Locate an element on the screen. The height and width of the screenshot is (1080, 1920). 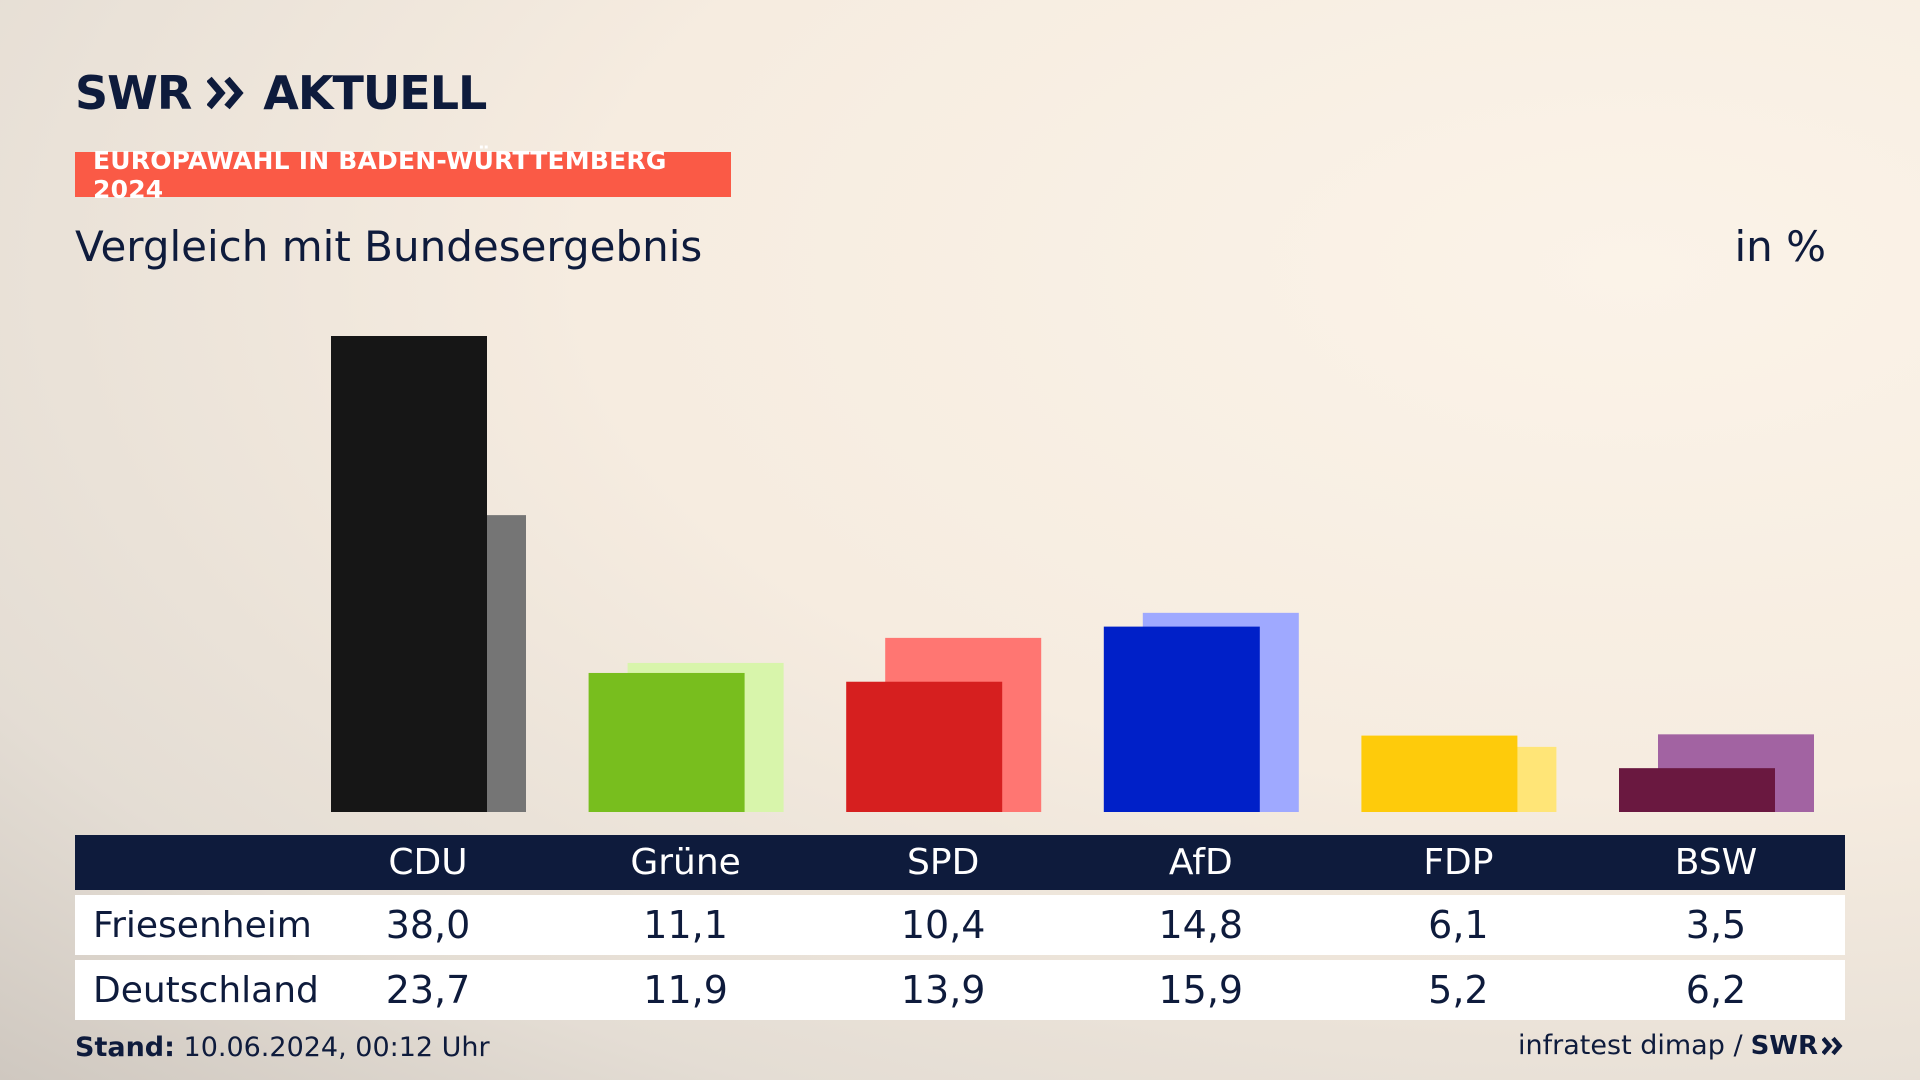
unit-label: in % is located at coordinates (1780, 246).